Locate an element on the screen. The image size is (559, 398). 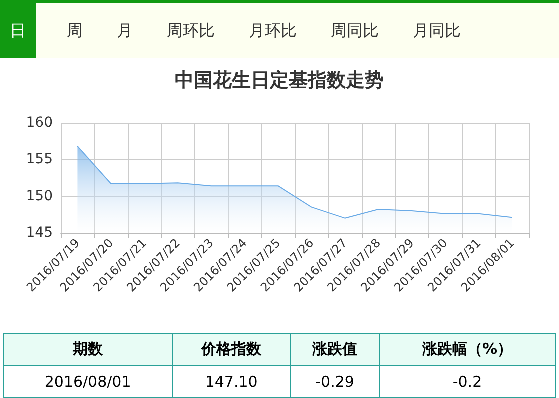
text: -0.2 is located at coordinates (467, 382).